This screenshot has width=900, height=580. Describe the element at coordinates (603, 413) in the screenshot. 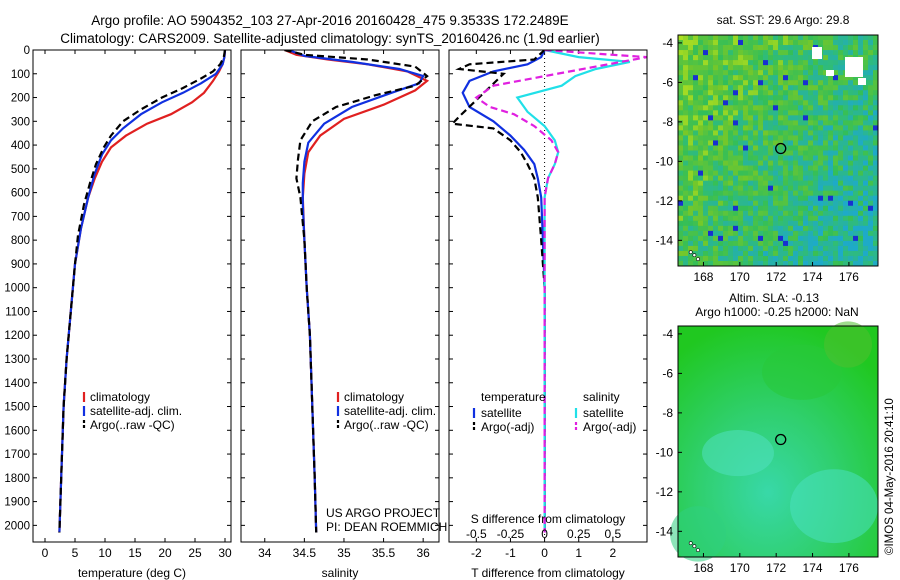

I see `legend-label: satellite` at that location.